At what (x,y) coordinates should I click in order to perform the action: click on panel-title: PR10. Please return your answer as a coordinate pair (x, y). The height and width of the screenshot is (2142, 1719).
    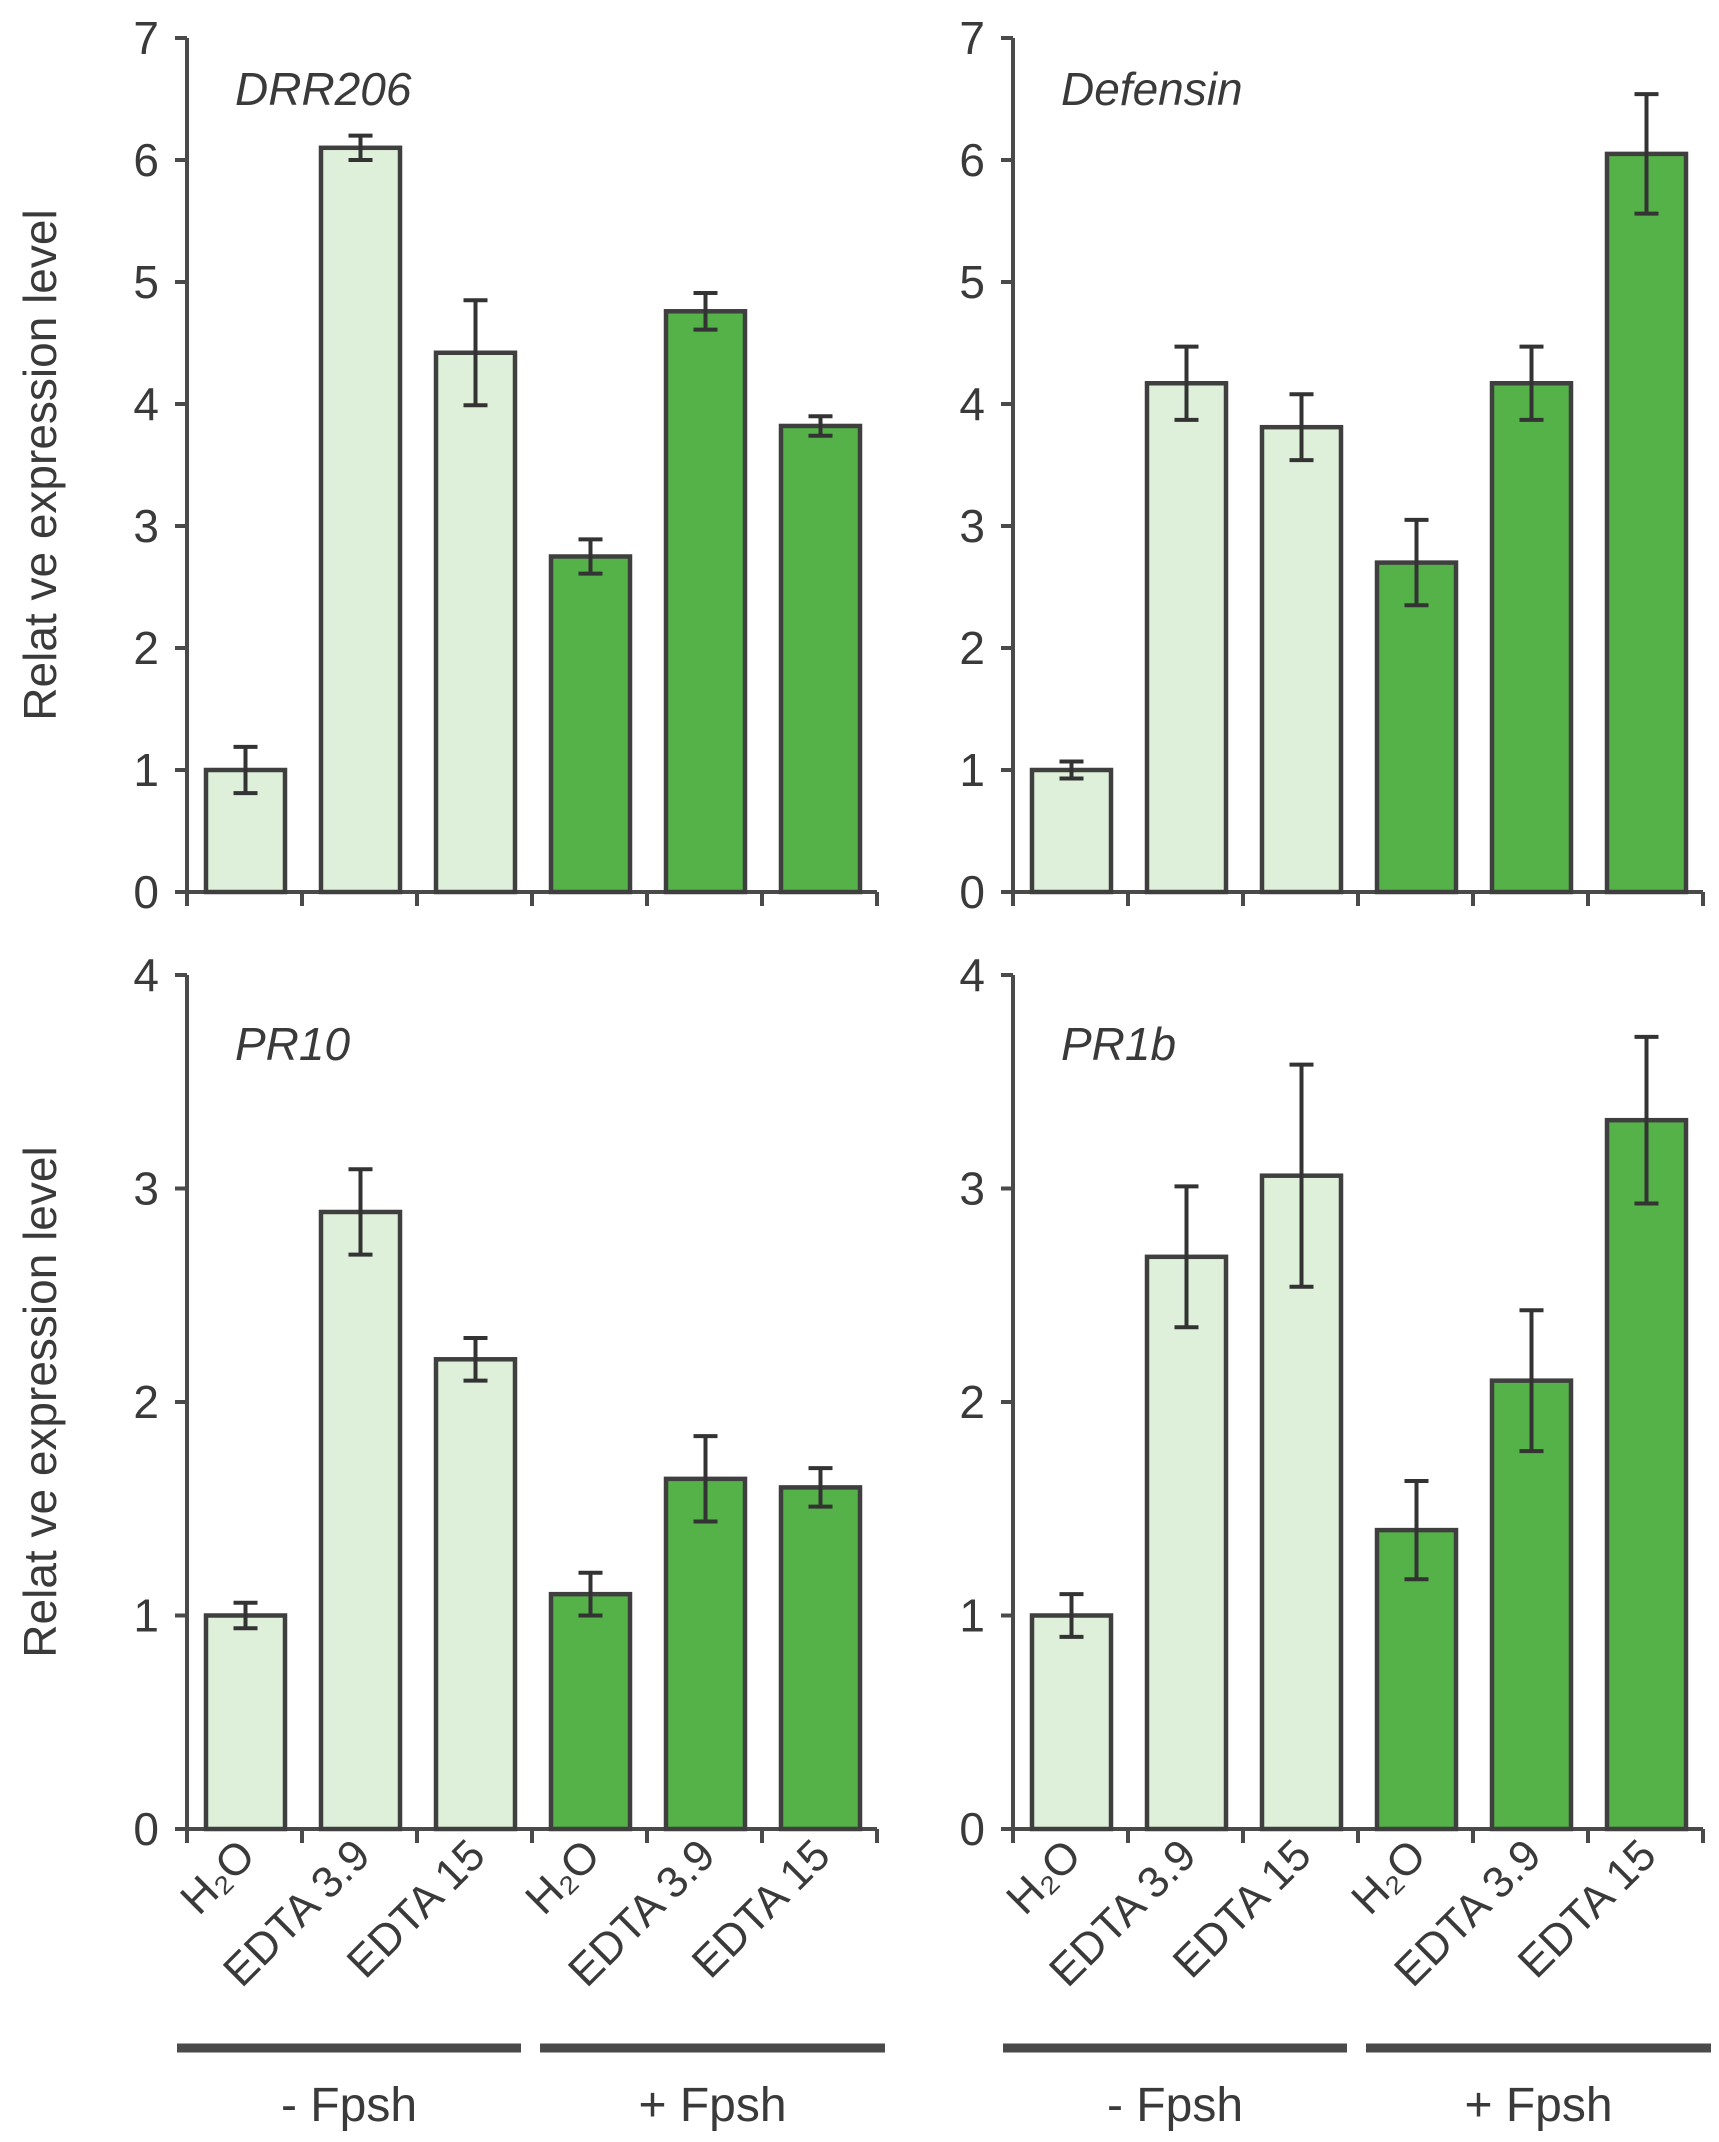
    Looking at the image, I should click on (292, 1044).